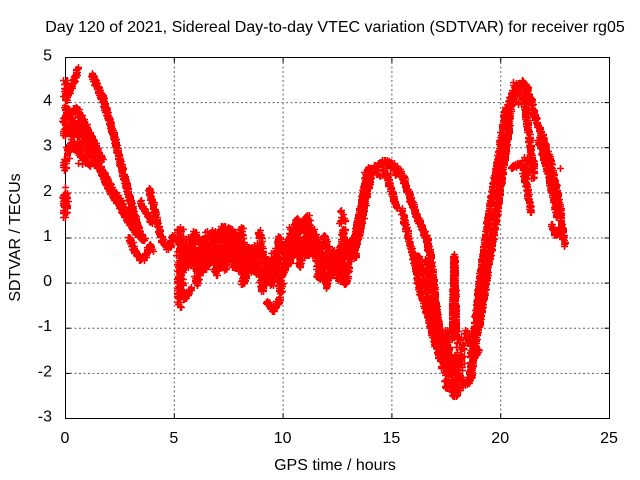 Image resolution: width=640 pixels, height=480 pixels. I want to click on svg-text: 4, so click(47, 101).